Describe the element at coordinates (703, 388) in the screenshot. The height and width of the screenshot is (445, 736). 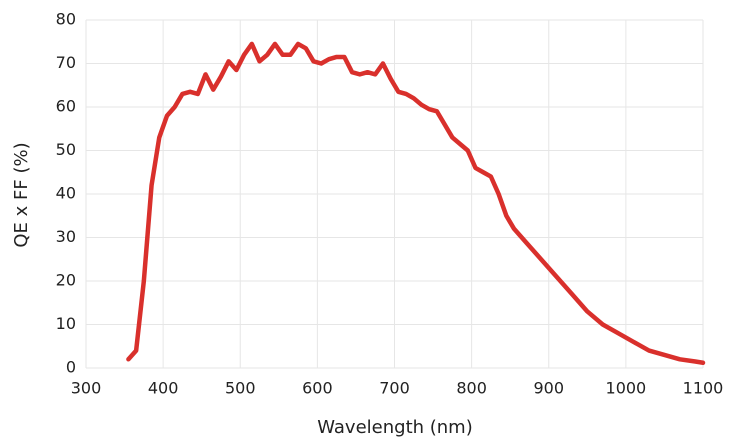
I see `x-tick-label: 1100` at that location.